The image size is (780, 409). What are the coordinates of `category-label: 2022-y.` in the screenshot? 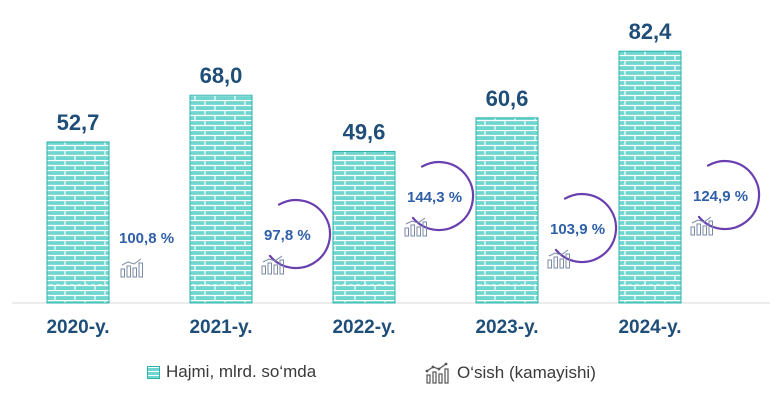 It's located at (363, 327).